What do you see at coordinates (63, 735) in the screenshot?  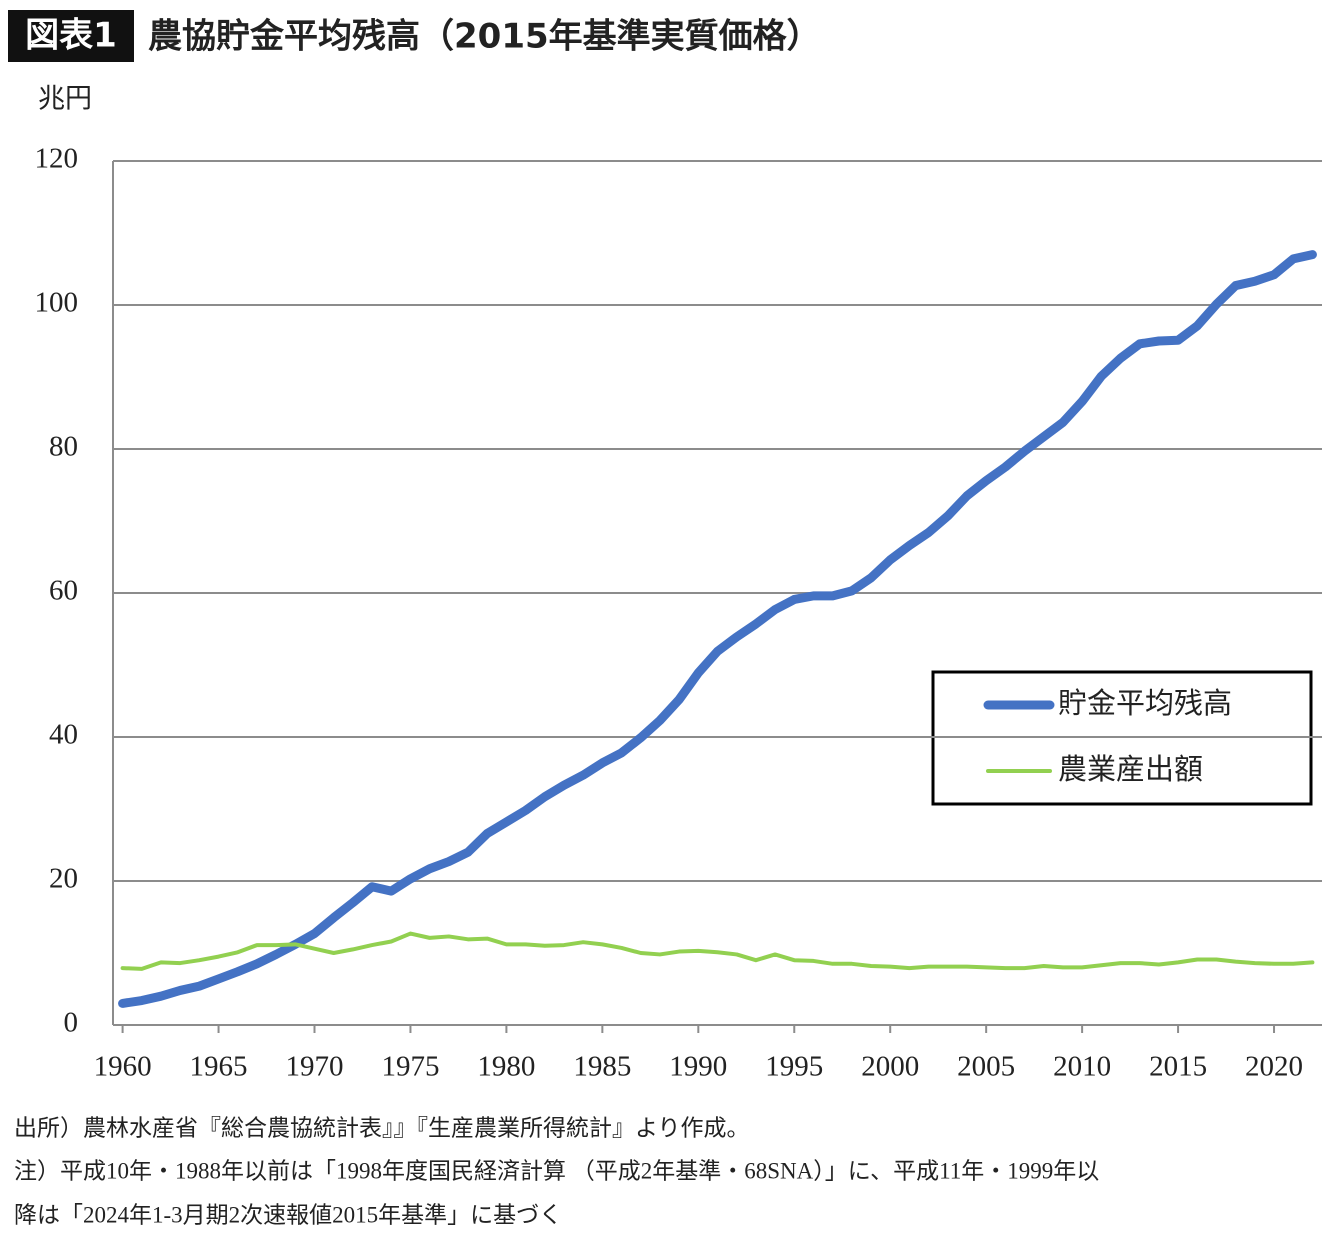 I see `y-tick-label: 40` at bounding box center [63, 735].